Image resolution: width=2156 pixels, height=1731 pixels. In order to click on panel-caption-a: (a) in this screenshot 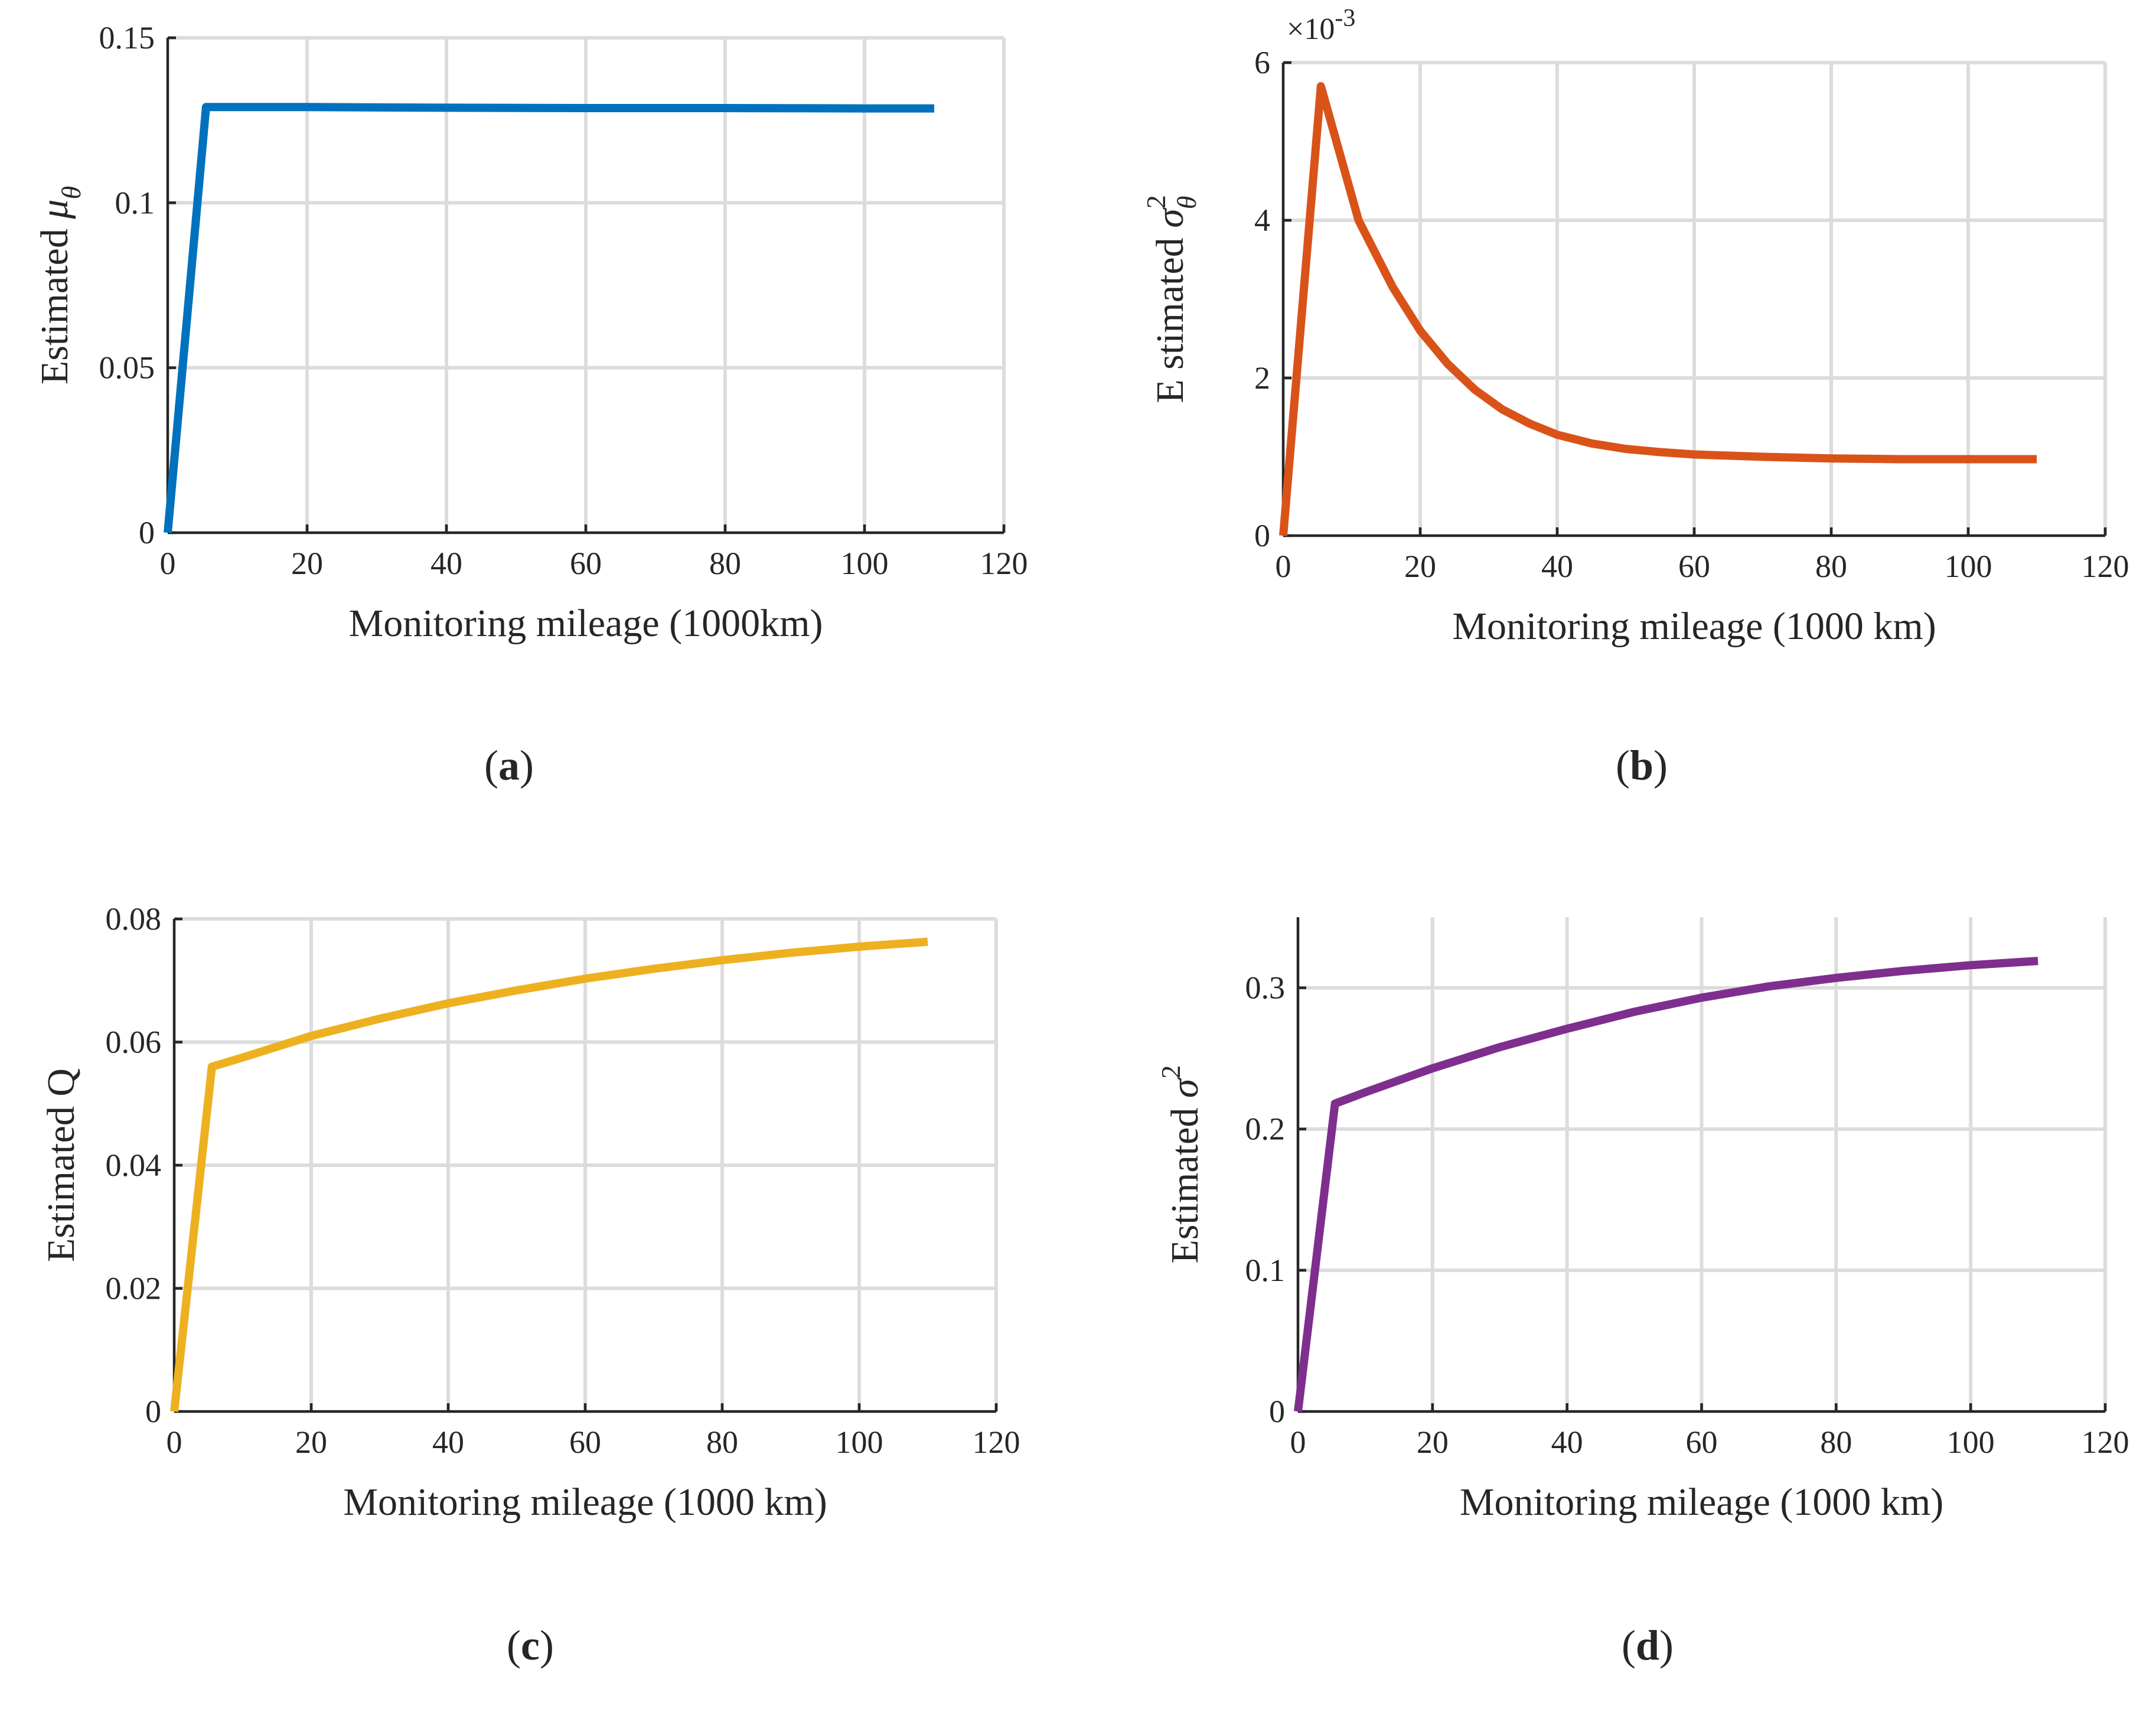, I will do `click(509, 765)`.